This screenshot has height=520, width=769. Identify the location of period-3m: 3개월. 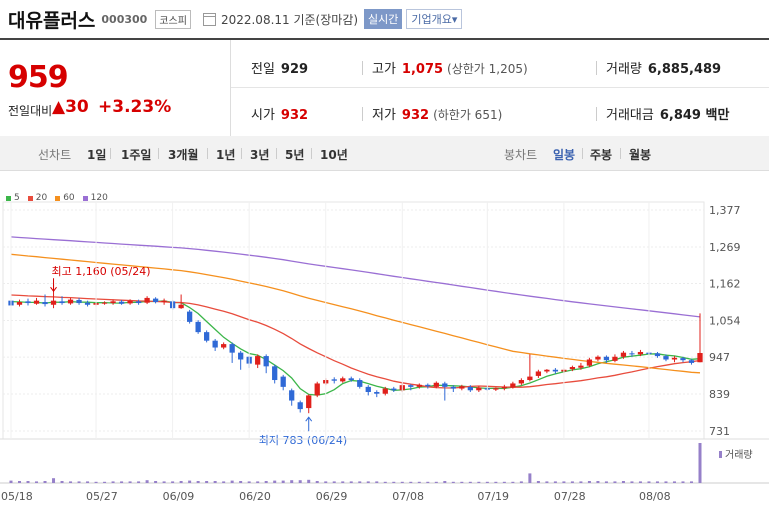
(183, 155).